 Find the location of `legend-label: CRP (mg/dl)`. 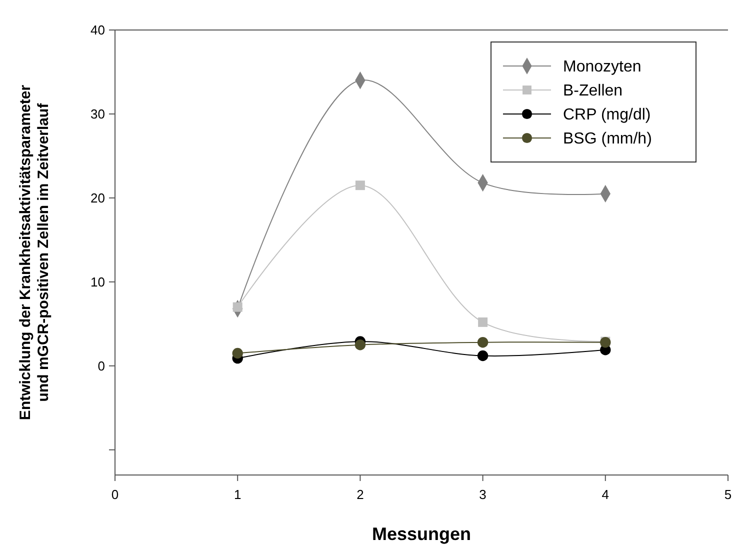

legend-label: CRP (mg/dl) is located at coordinates (607, 115).